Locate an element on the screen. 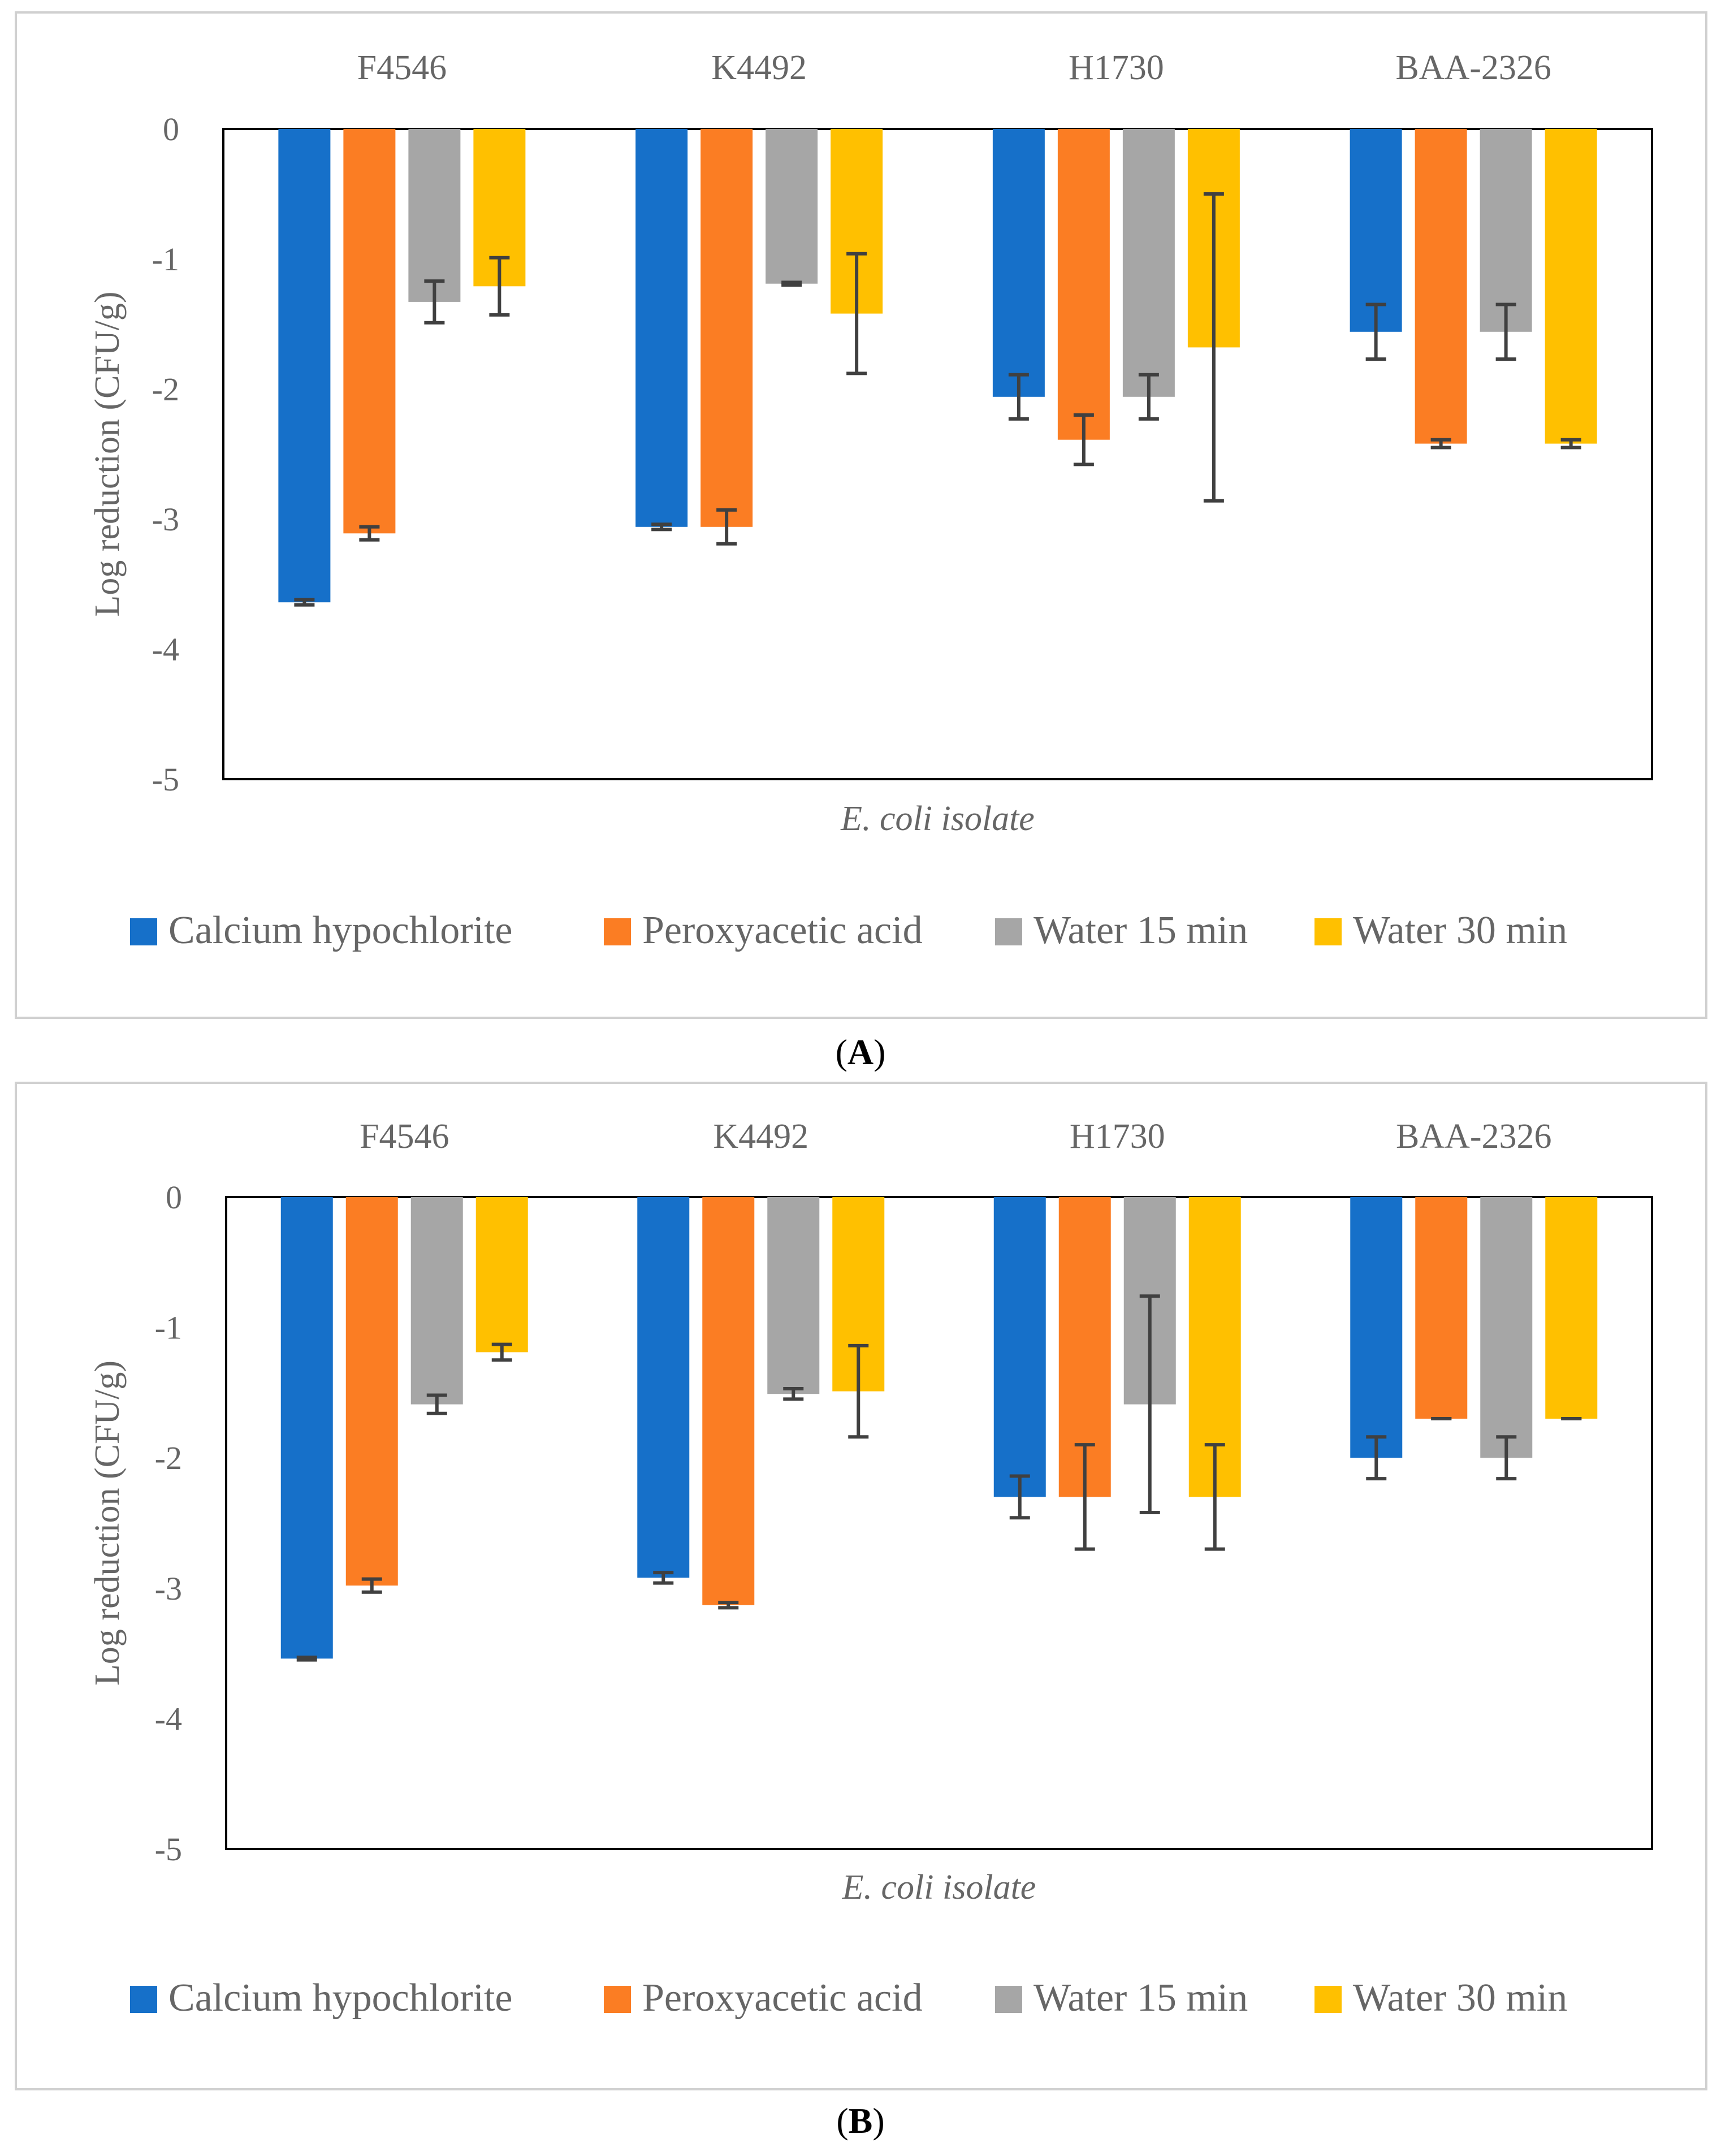 The width and height of the screenshot is (1721, 2156). panel-a-legend-item: Water 15 min is located at coordinates (1121, 930).